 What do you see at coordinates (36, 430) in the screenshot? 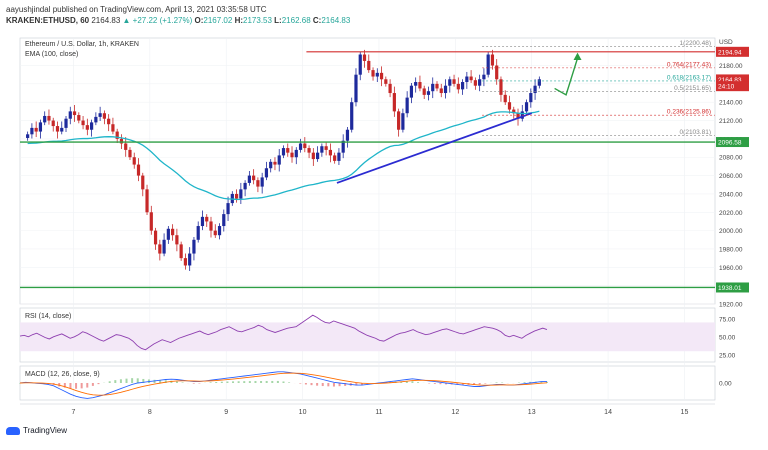
I see `tradingview-logo: TradingView` at bounding box center [36, 430].